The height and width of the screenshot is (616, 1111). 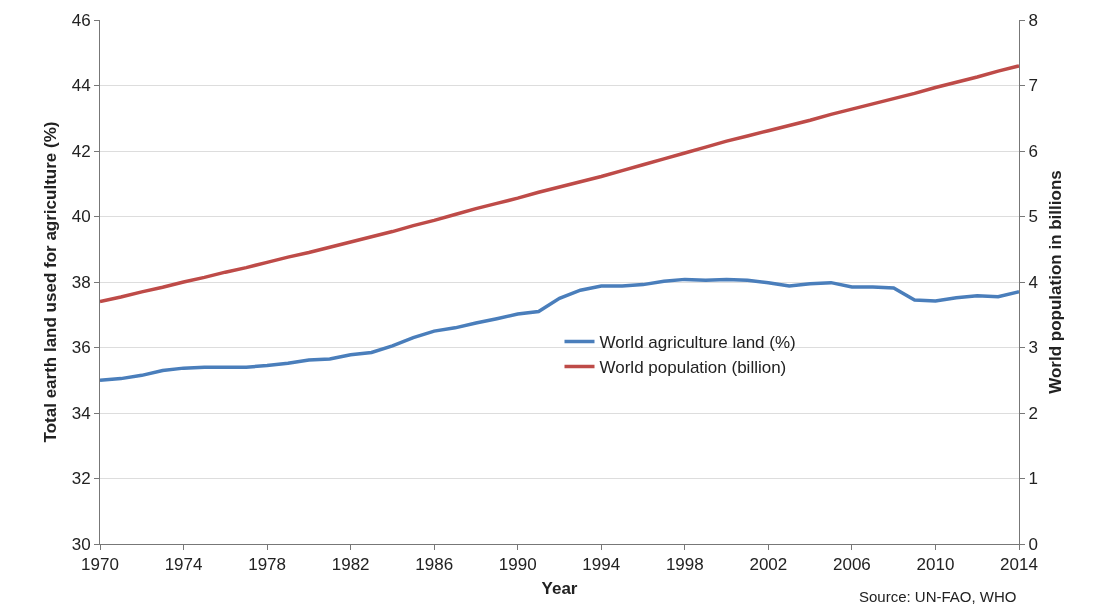 I want to click on y2-tick-label: 2, so click(x=1033, y=413).